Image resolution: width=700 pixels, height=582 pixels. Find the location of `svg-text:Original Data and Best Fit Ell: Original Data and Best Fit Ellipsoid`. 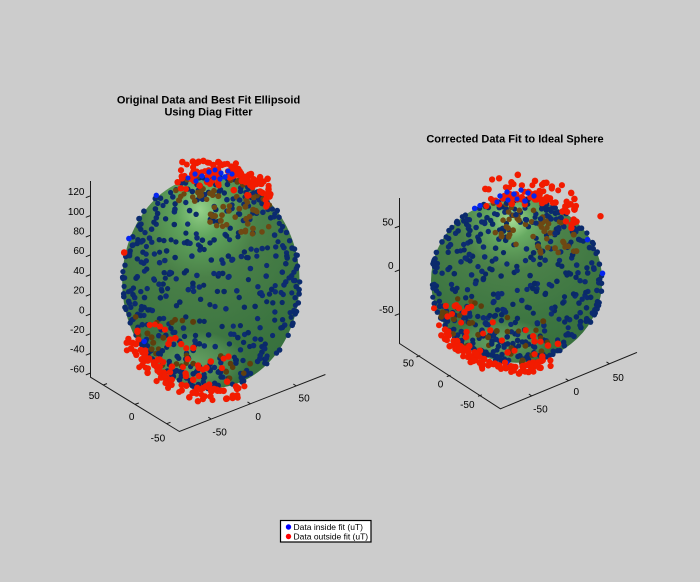

svg-text:Original Data and Best Fit Ell: Original Data and Best Fit Ellipsoid is located at coordinates (208, 101).